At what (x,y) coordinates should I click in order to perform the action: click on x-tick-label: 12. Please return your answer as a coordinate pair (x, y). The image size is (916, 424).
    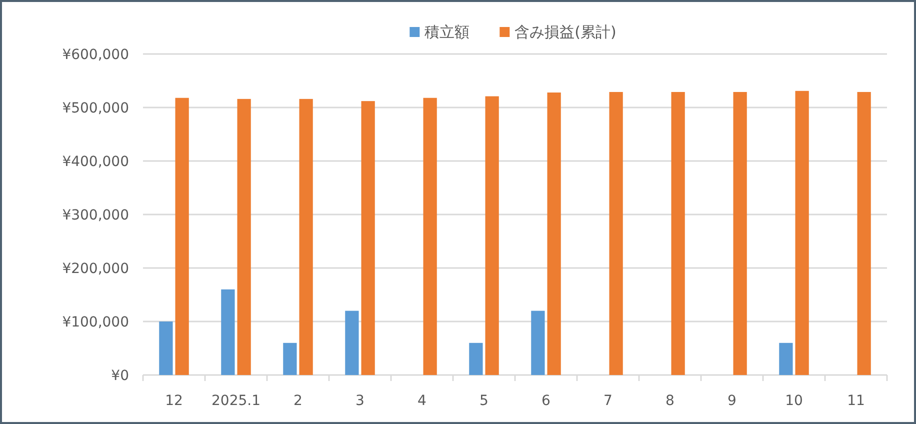
    Looking at the image, I should click on (174, 401).